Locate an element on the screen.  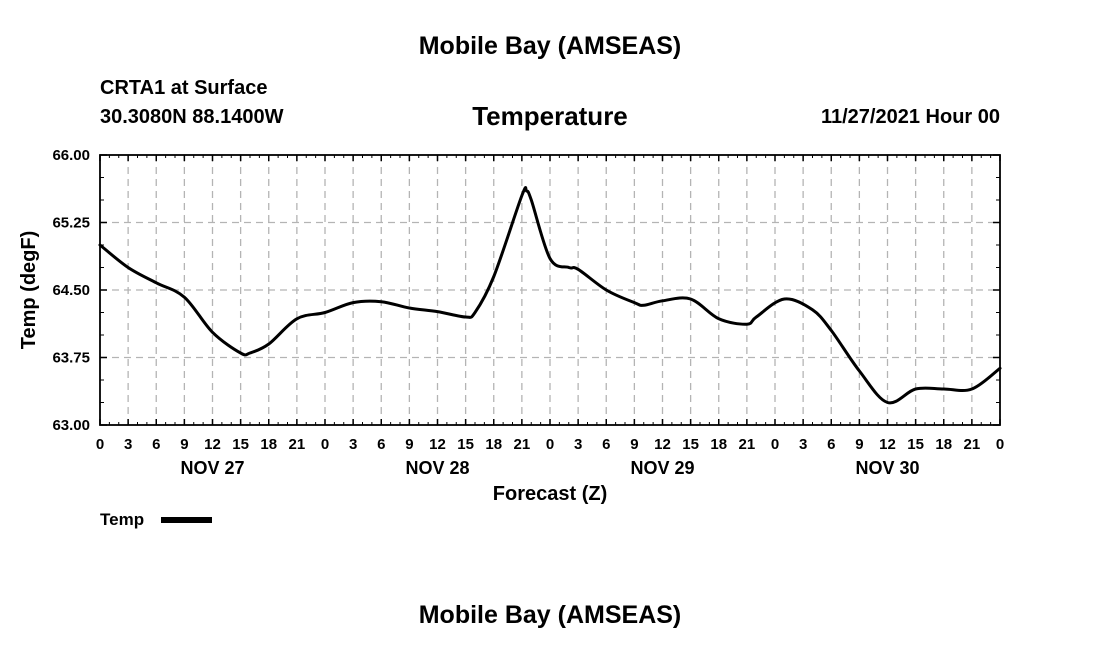
day-label: NOV 29 is located at coordinates (662, 468).